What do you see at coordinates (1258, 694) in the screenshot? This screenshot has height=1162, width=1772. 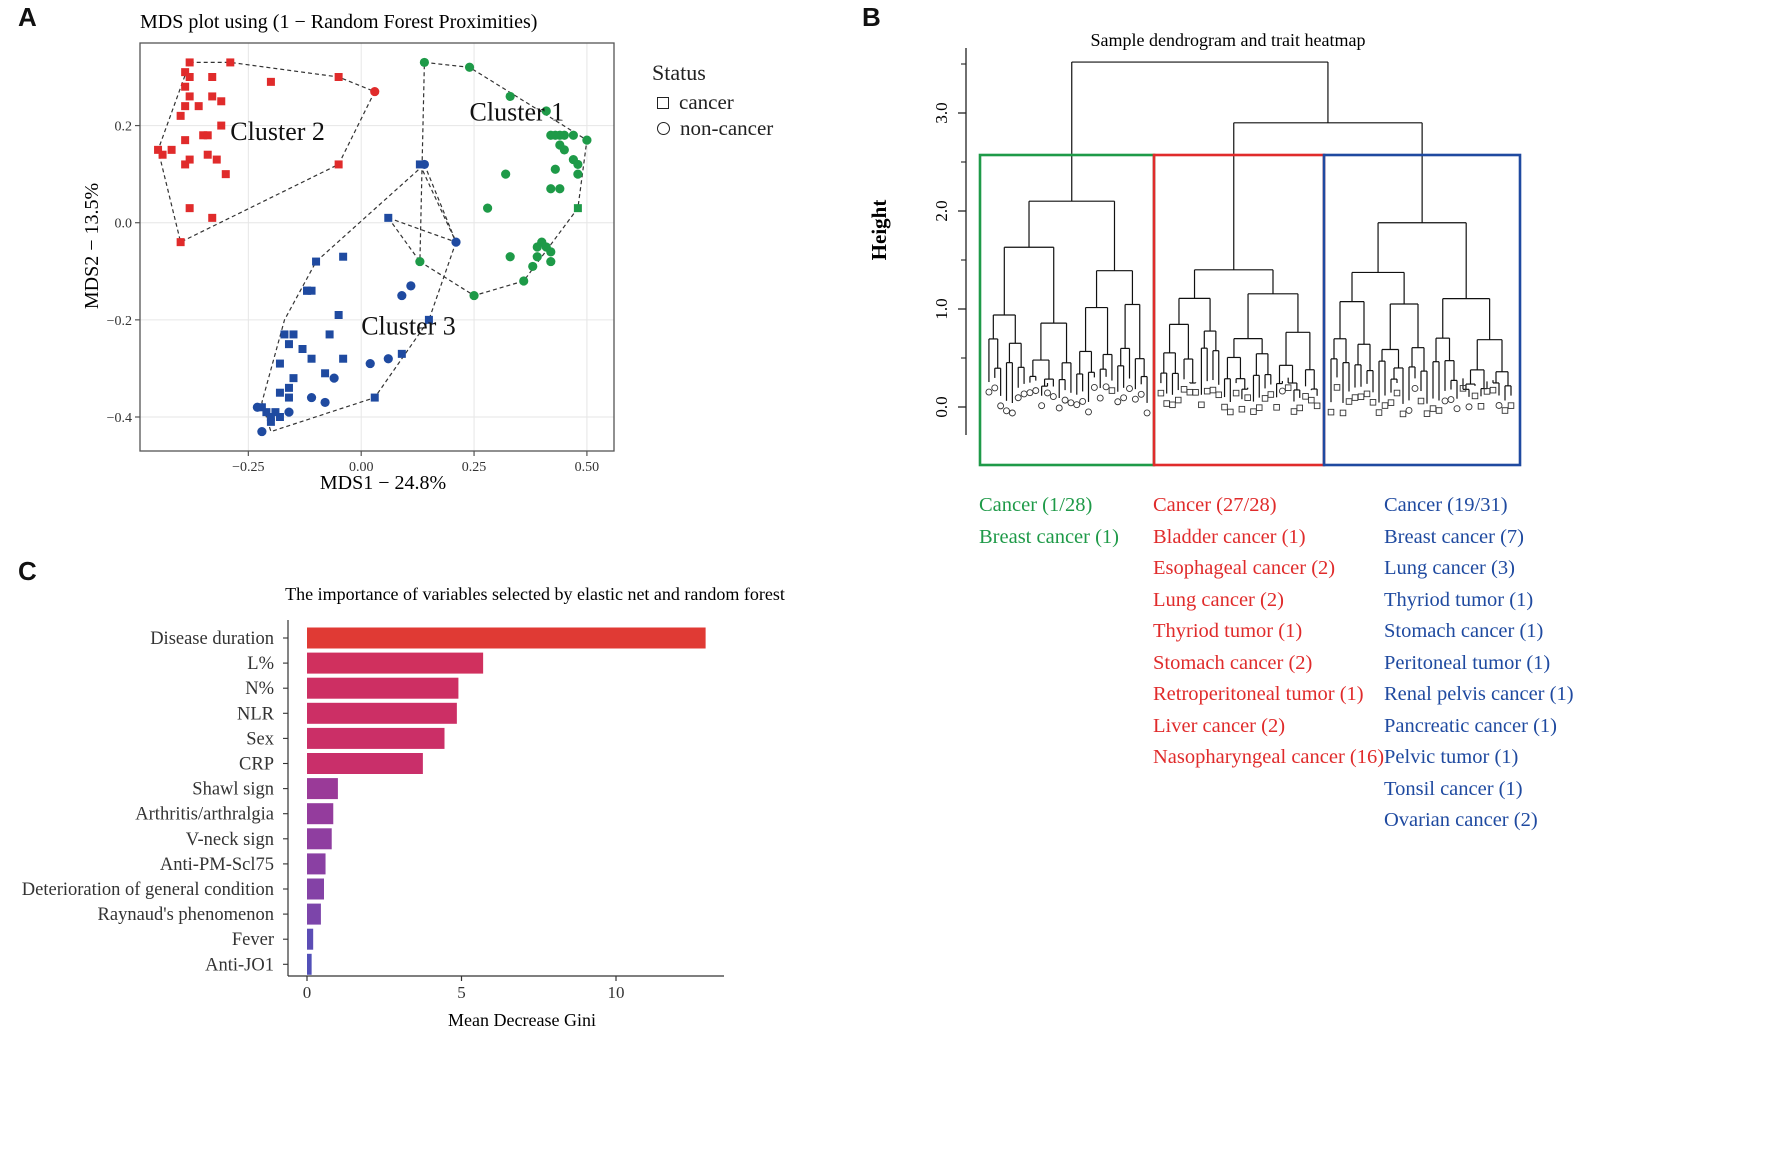 I see `cluster-list-item: Retroperitoneal tumor (1)` at bounding box center [1258, 694].